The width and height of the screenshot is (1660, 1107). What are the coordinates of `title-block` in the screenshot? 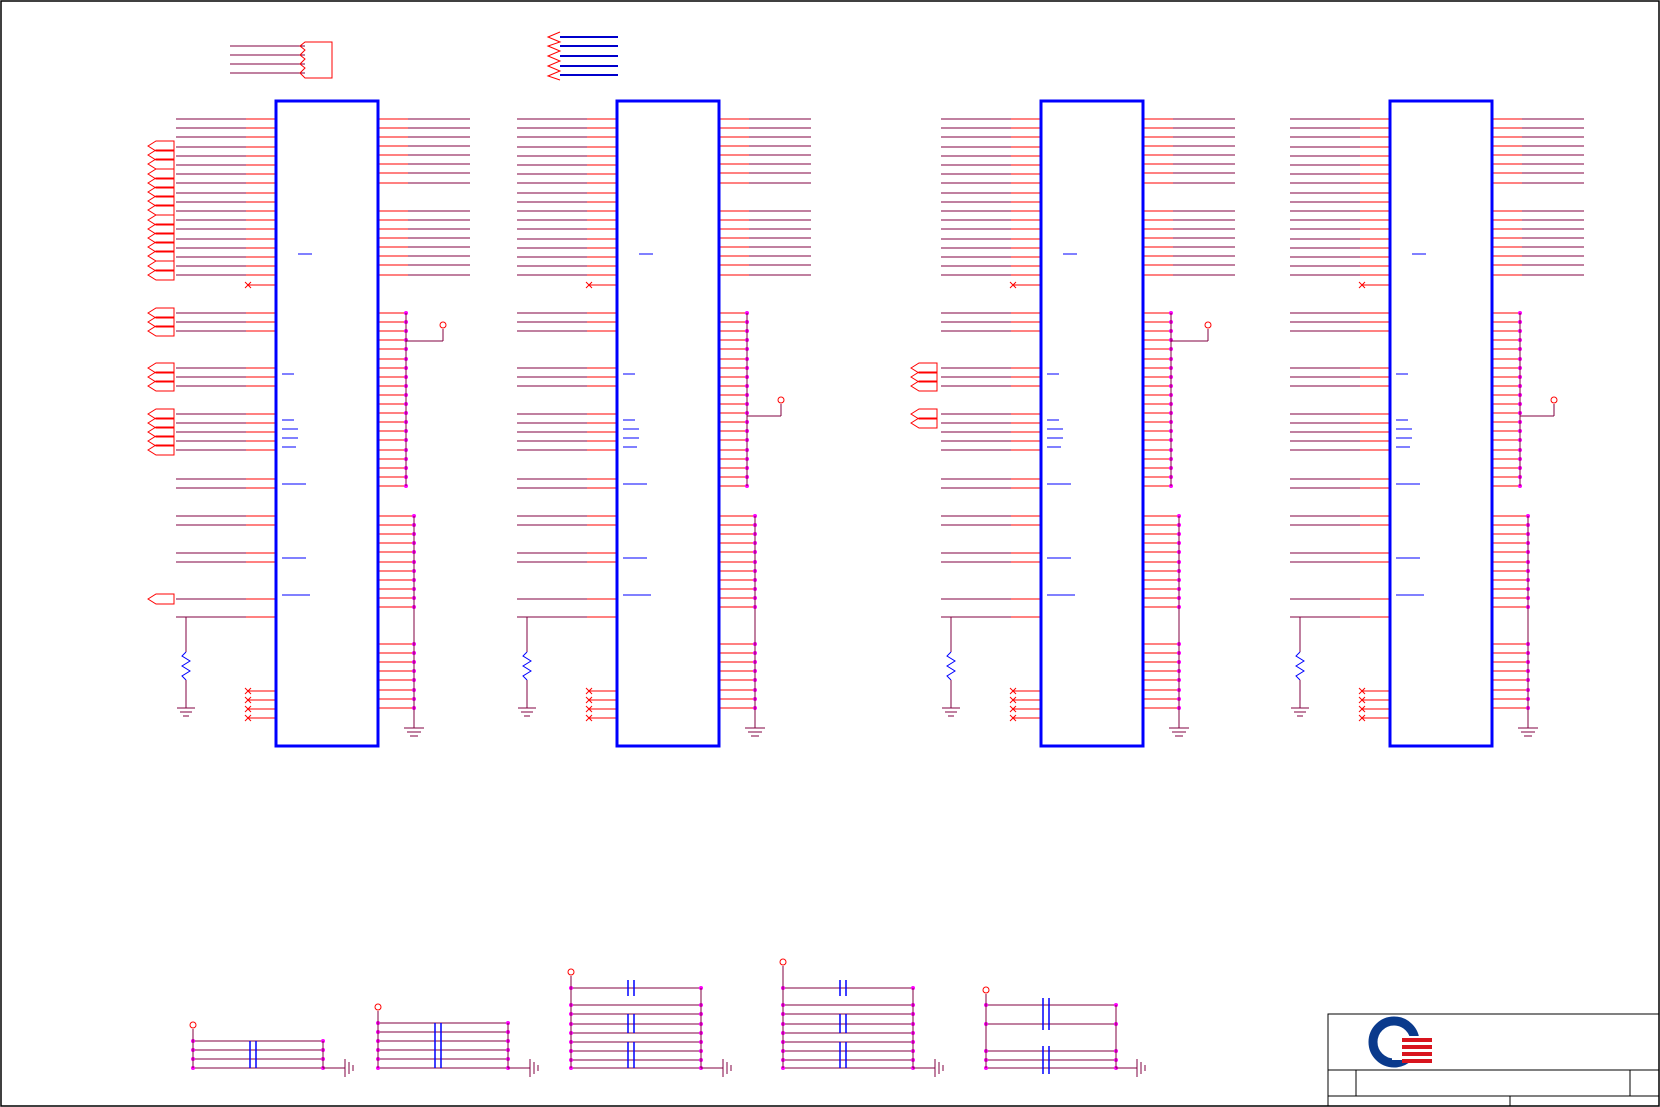 It's located at (1493, 1060).